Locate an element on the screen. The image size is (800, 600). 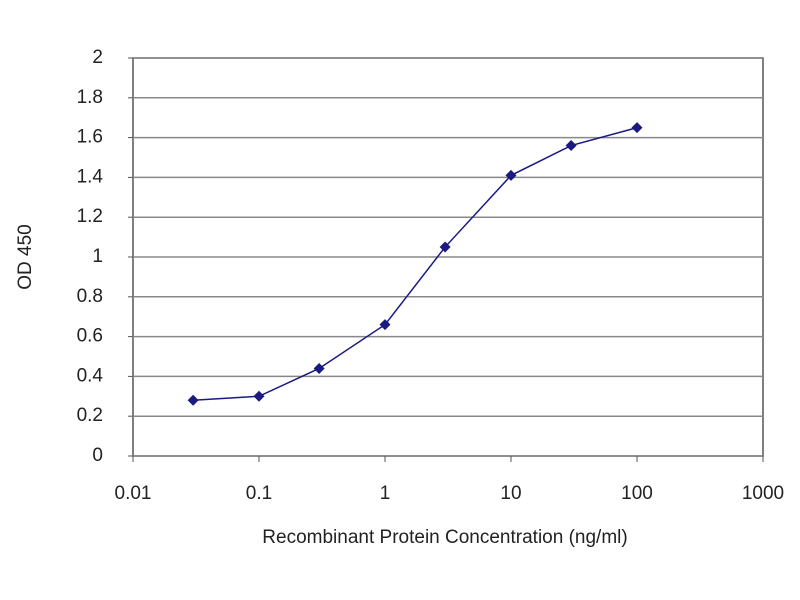
y-tick-label: 1.6 is located at coordinates (90, 137).